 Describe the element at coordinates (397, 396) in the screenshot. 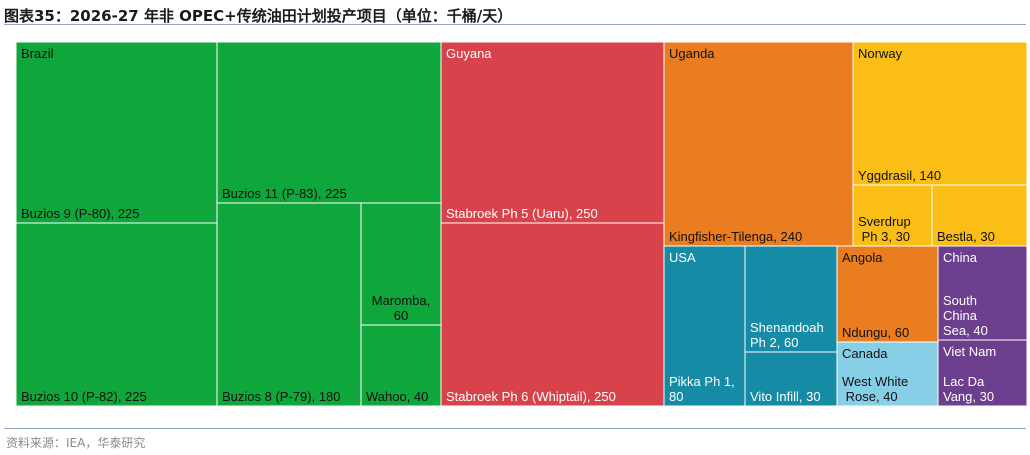

I see `cell-label-wahoo: Wahoo, 40` at that location.